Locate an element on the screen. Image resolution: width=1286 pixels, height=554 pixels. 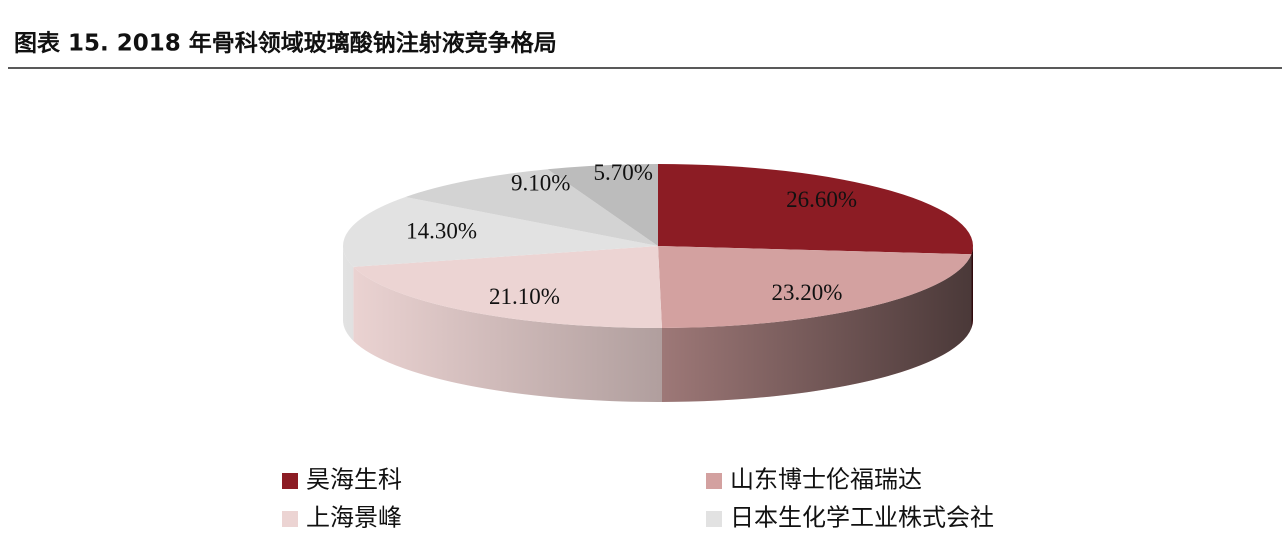
data-label: 5.70% is located at coordinates (623, 172).